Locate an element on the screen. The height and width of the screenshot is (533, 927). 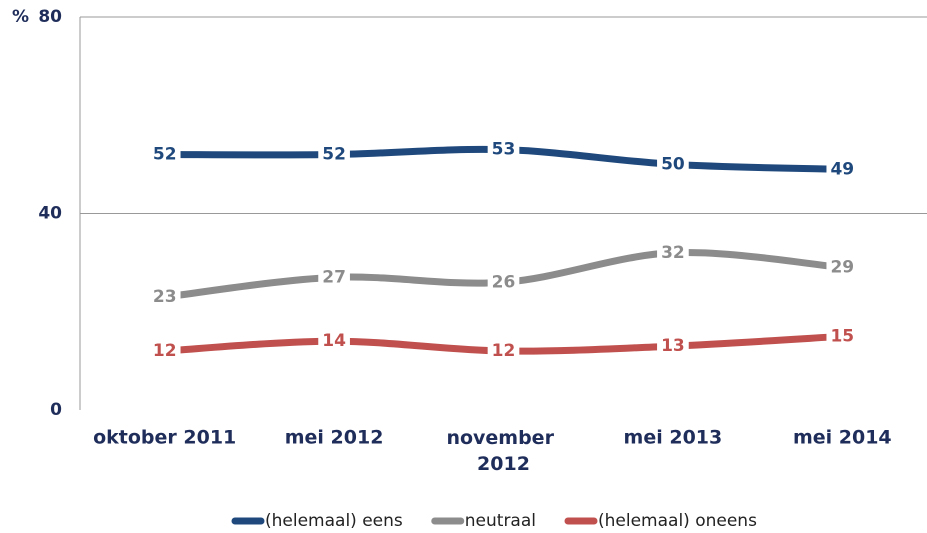
data-label: 49 is located at coordinates (842, 169).